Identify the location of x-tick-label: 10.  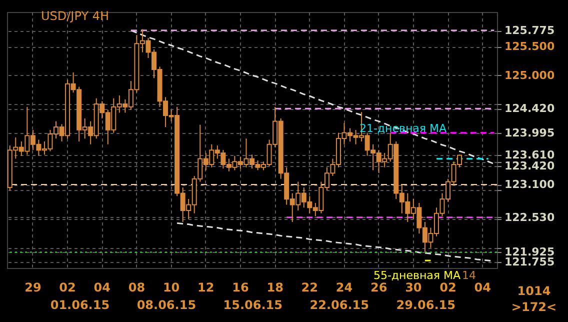
(171, 287).